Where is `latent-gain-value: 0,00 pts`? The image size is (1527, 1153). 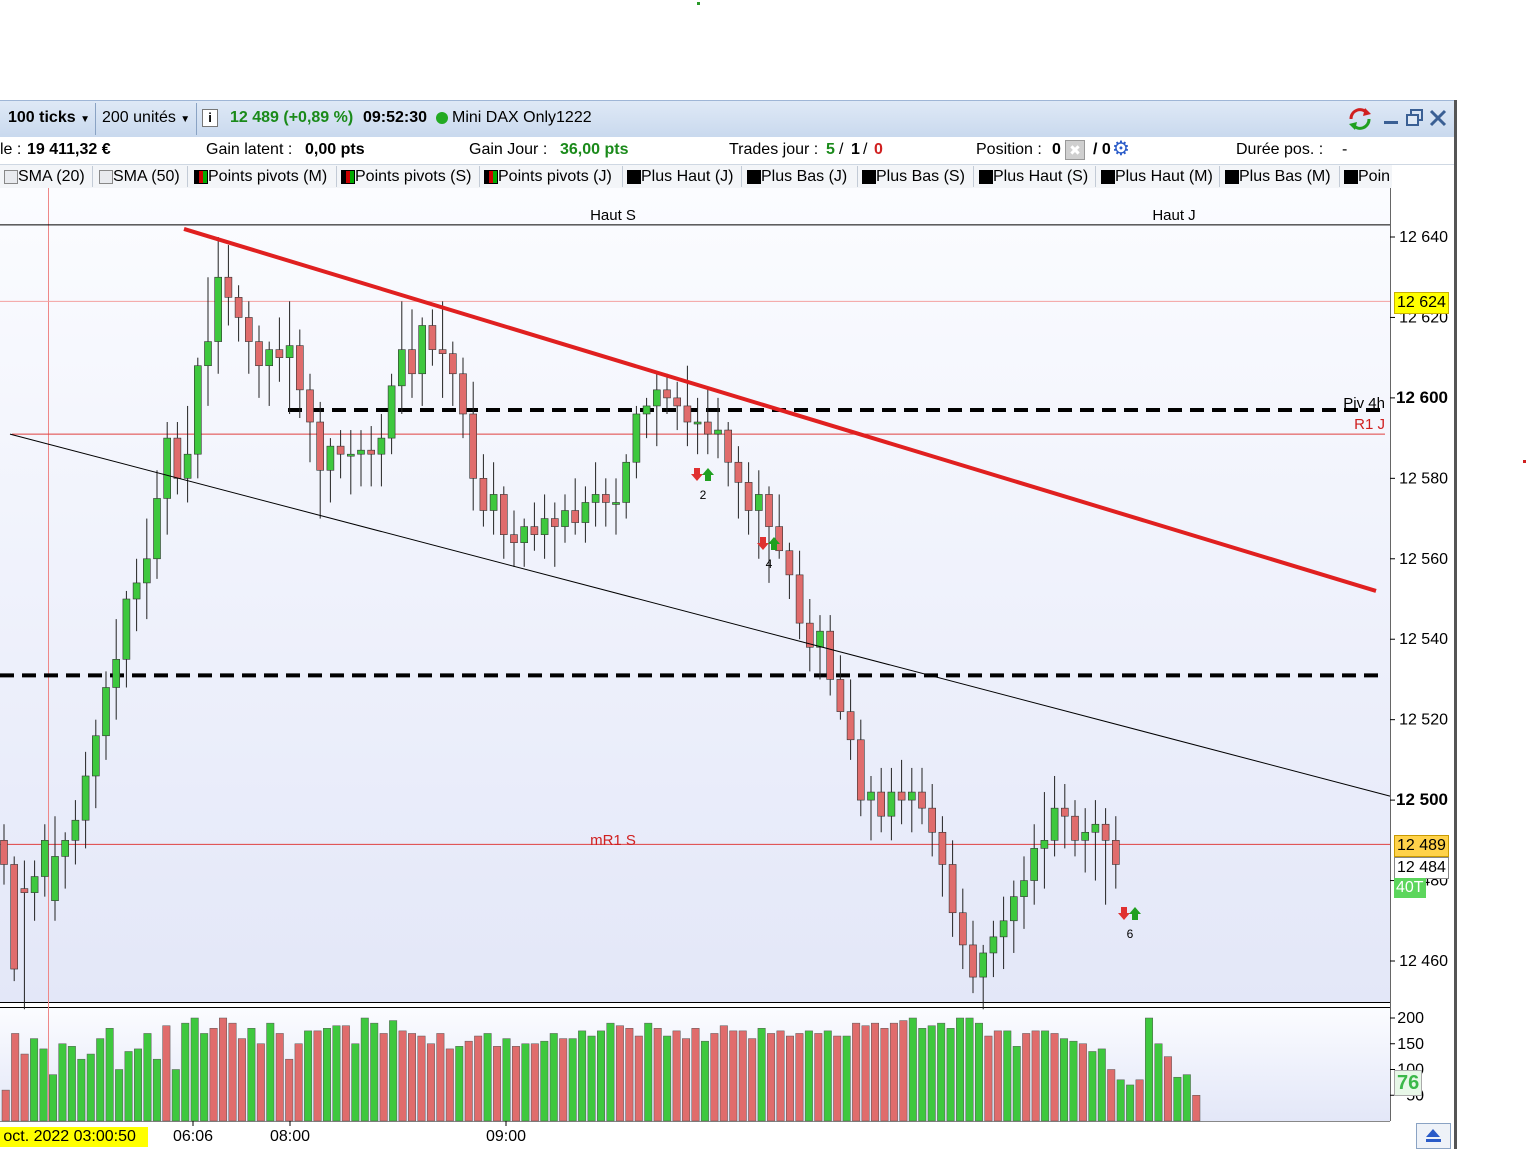 latent-gain-value: 0,00 pts is located at coordinates (335, 149).